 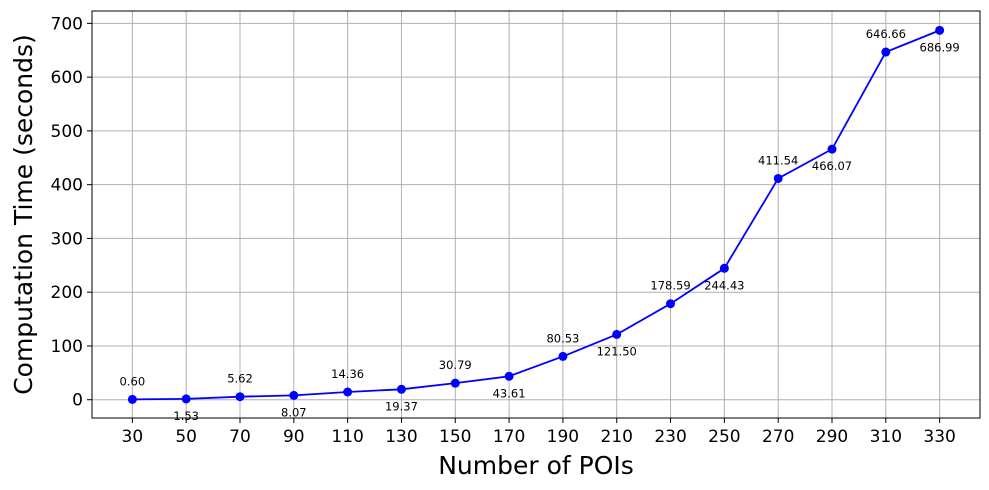 I want to click on data-label: 14.36, so click(x=347, y=374).